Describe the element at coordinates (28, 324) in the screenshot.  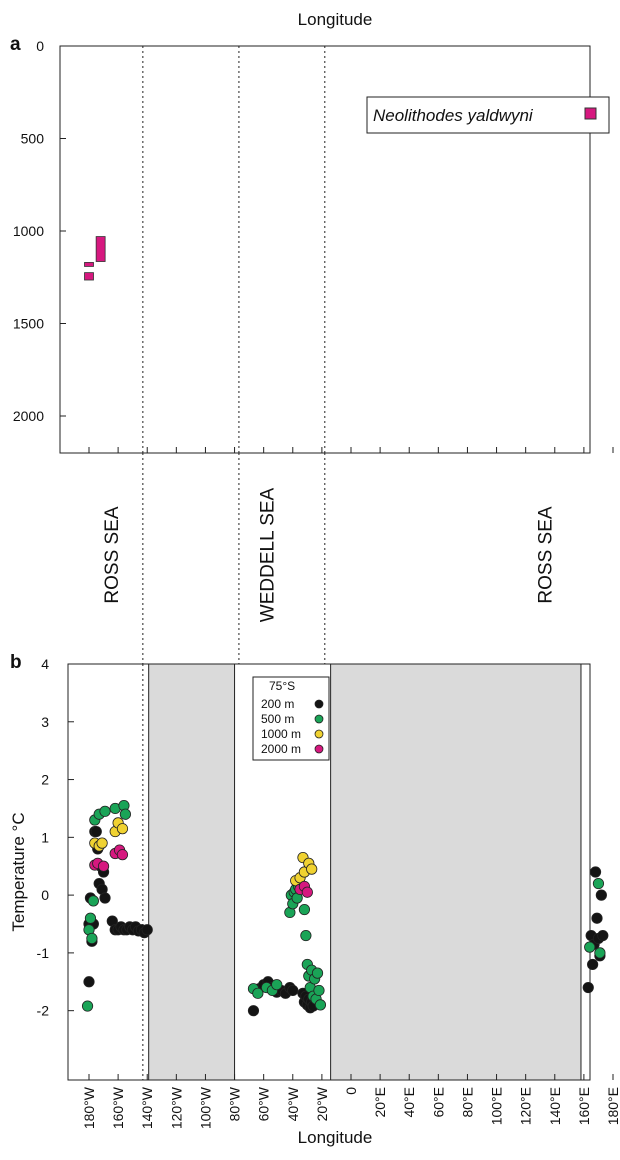
I see `panel-a-ytick-label: 1500` at that location.